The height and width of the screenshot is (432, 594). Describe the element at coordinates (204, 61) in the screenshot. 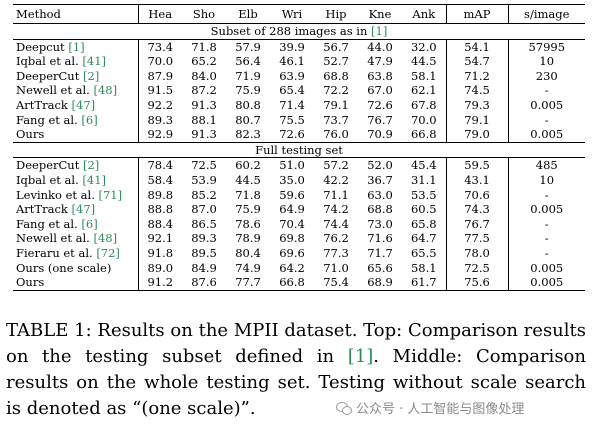

I see `value-cell: 65.2` at that location.